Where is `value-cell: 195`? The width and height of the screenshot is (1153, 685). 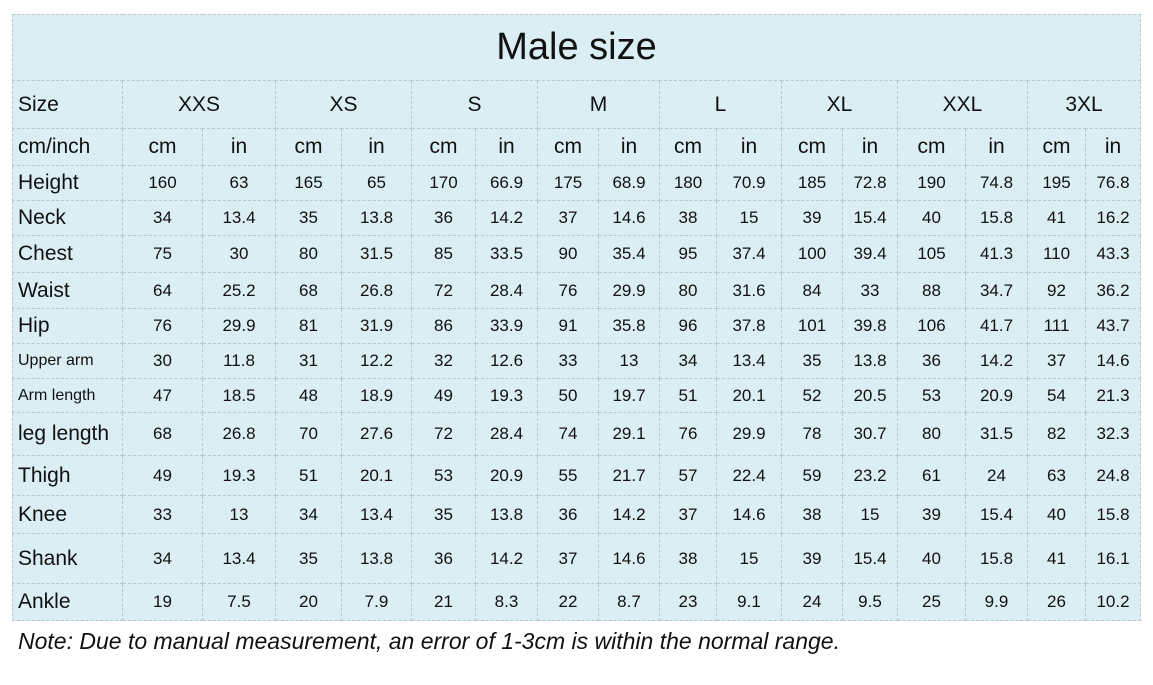 value-cell: 195 is located at coordinates (1056, 183).